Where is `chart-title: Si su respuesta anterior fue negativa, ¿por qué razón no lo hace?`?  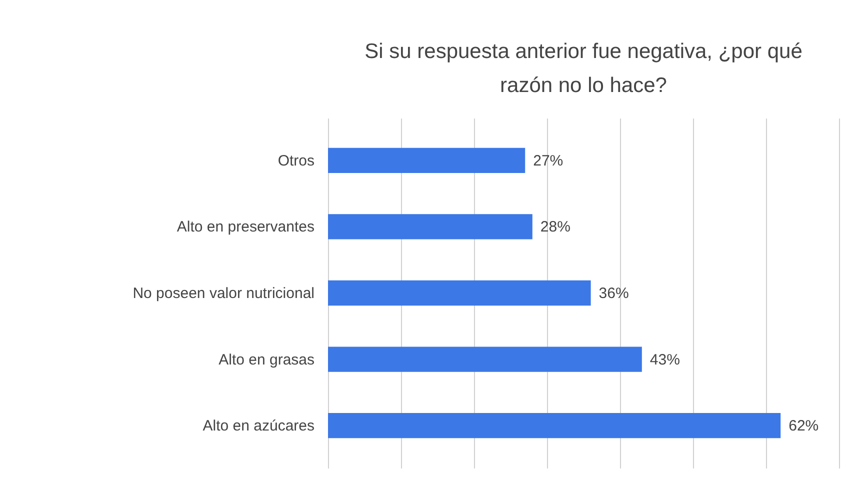 chart-title: Si su respuesta anterior fue negativa, ¿por qué razón no lo hace? is located at coordinates (583, 68).